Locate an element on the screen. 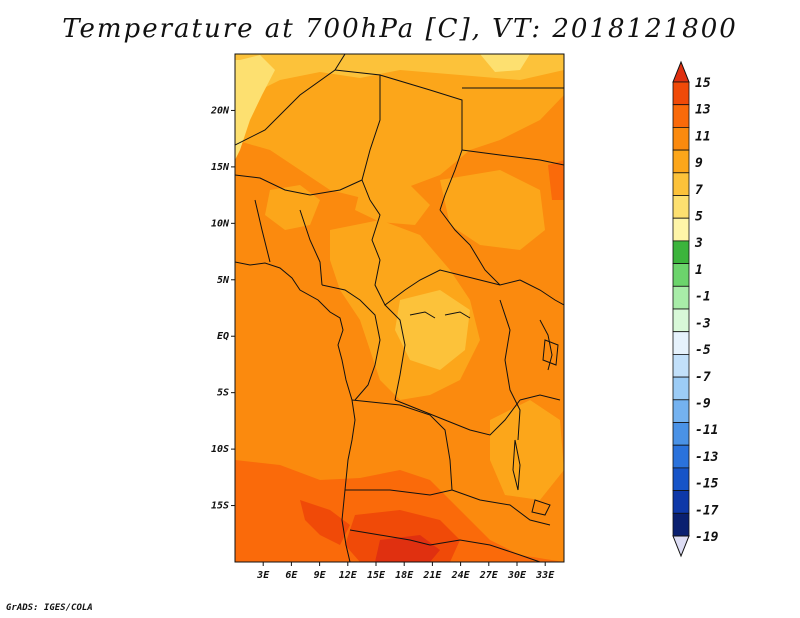 The height and width of the screenshot is (618, 800). colorbar: 15 13 11 9 7 5 3 1 -1 -3 -5 -7 -9 -11 -13 -15 -17 -19 is located at coordinates (695, 309).